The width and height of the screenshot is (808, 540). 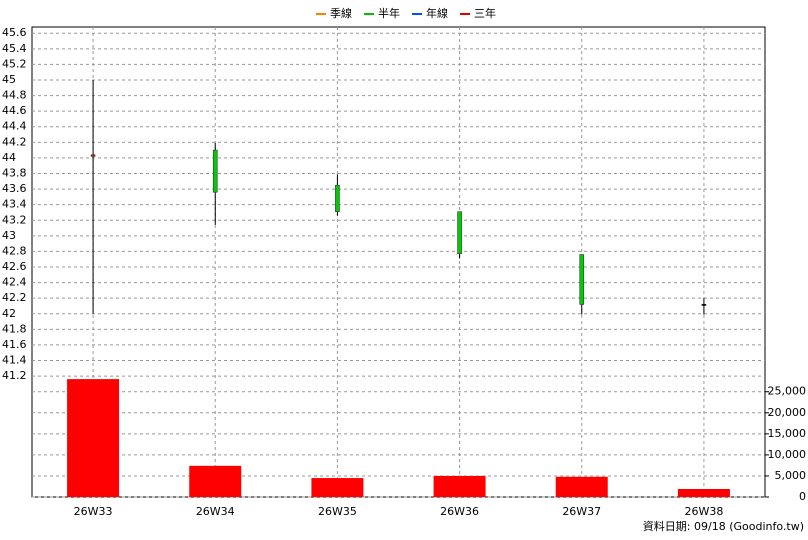 What do you see at coordinates (14, 32) in the screenshot?
I see `y-tick-label: 45.6` at bounding box center [14, 32].